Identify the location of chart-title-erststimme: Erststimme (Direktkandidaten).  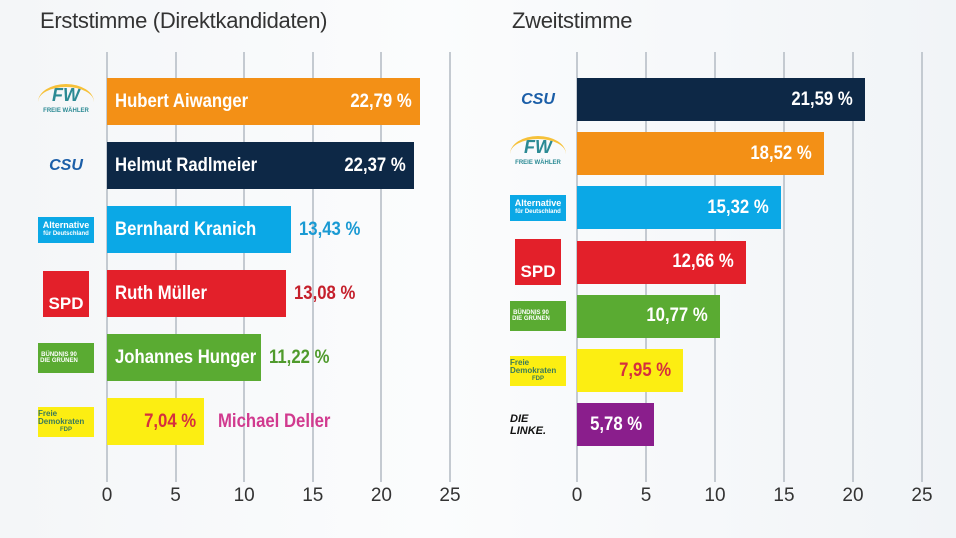
(184, 20).